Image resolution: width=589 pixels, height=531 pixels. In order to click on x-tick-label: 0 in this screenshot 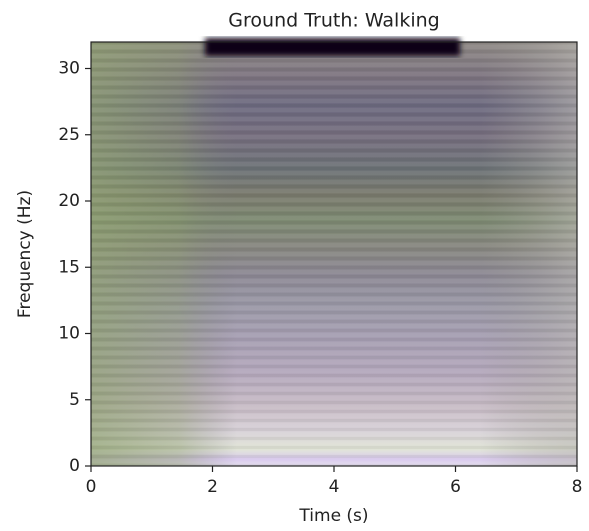, I will do `click(91, 487)`.